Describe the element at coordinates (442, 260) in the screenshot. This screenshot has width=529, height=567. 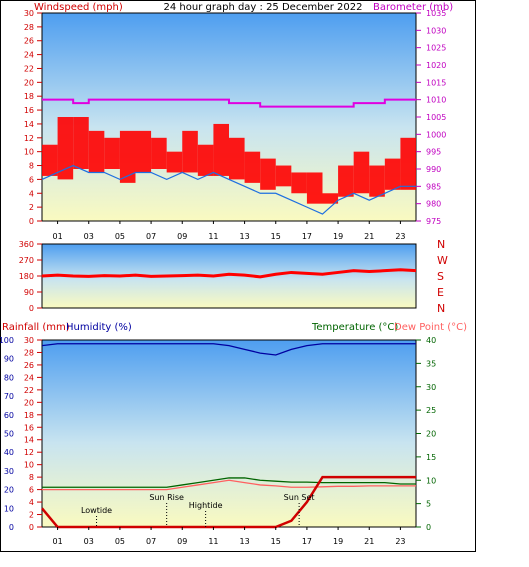
I see `compass-label: W` at that location.